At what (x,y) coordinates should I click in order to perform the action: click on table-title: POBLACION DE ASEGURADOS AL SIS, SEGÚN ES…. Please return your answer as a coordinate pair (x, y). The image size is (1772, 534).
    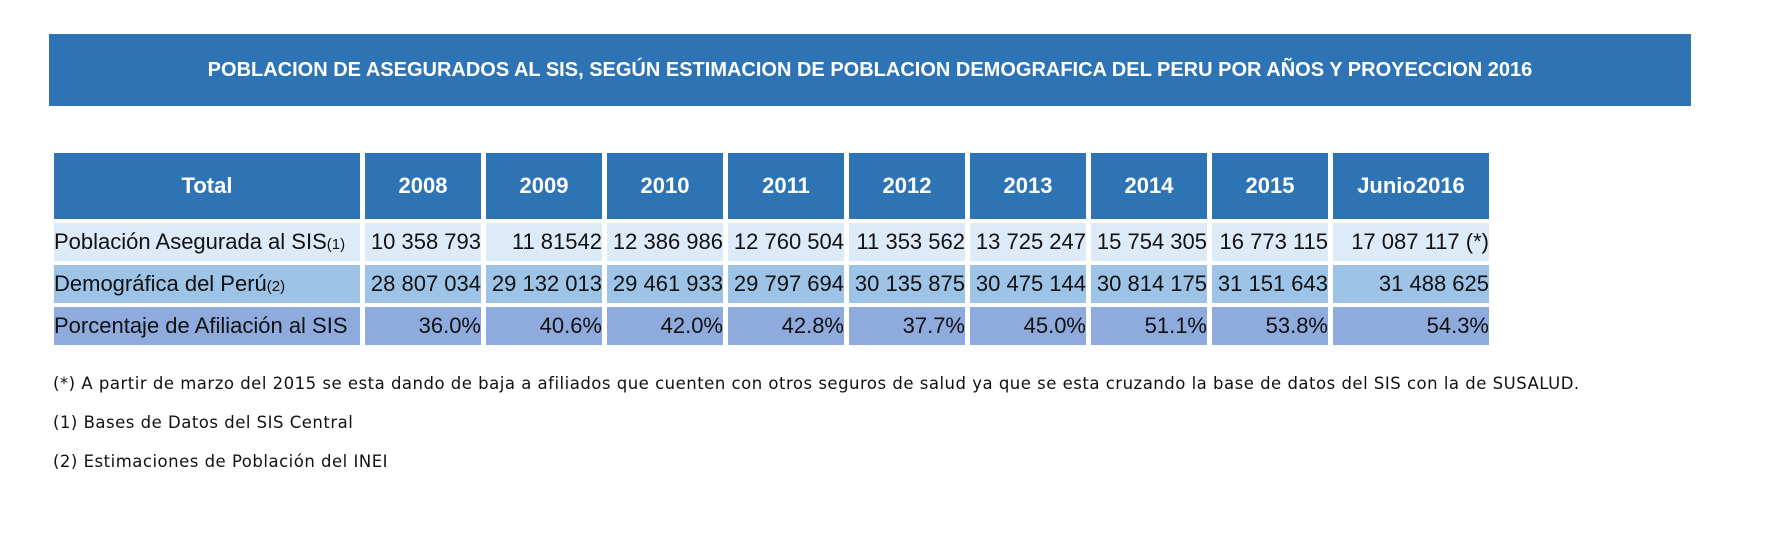
    Looking at the image, I should click on (870, 69).